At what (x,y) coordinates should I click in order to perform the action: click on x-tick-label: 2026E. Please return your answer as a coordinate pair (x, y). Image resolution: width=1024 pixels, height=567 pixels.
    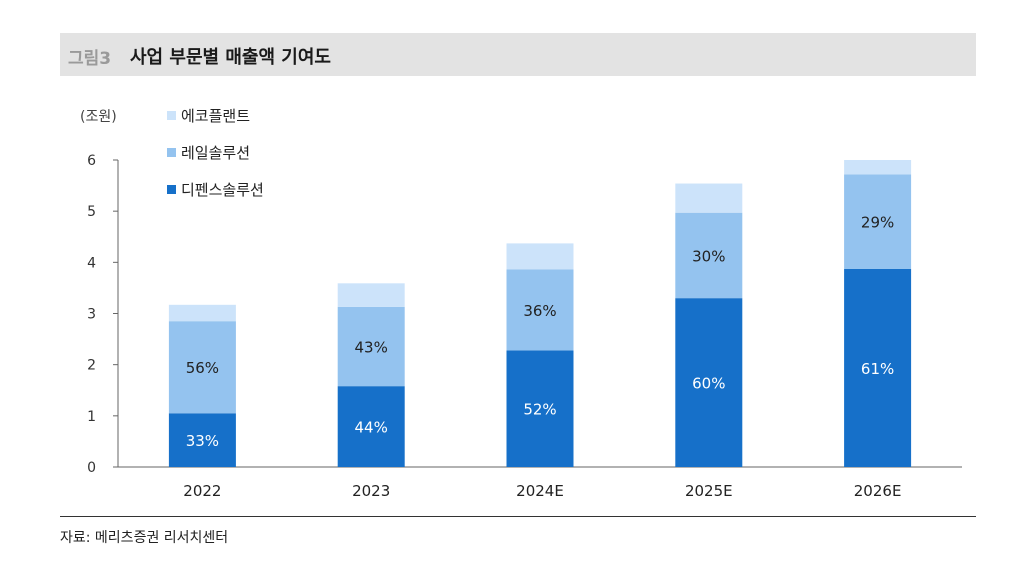
    Looking at the image, I should click on (878, 491).